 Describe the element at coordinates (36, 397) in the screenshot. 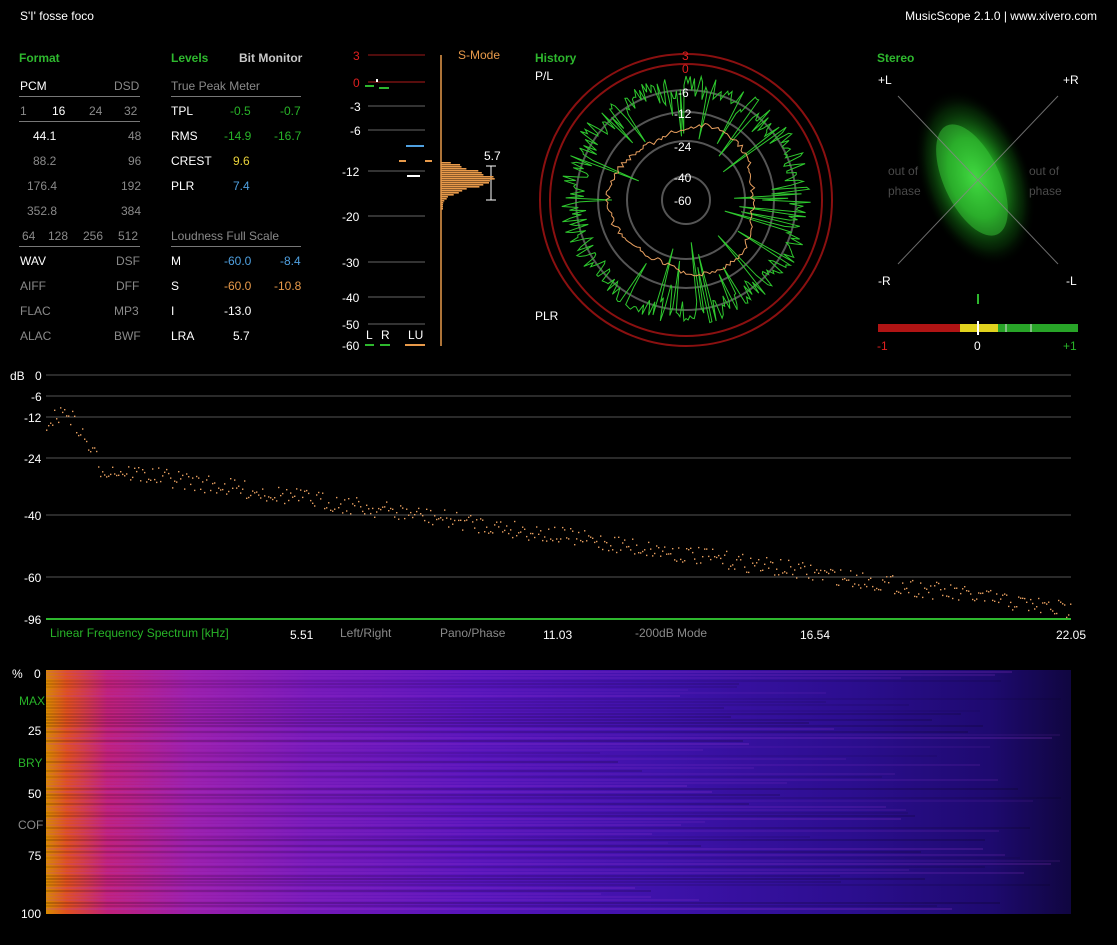

I see `spec-y-minus6: -6` at that location.